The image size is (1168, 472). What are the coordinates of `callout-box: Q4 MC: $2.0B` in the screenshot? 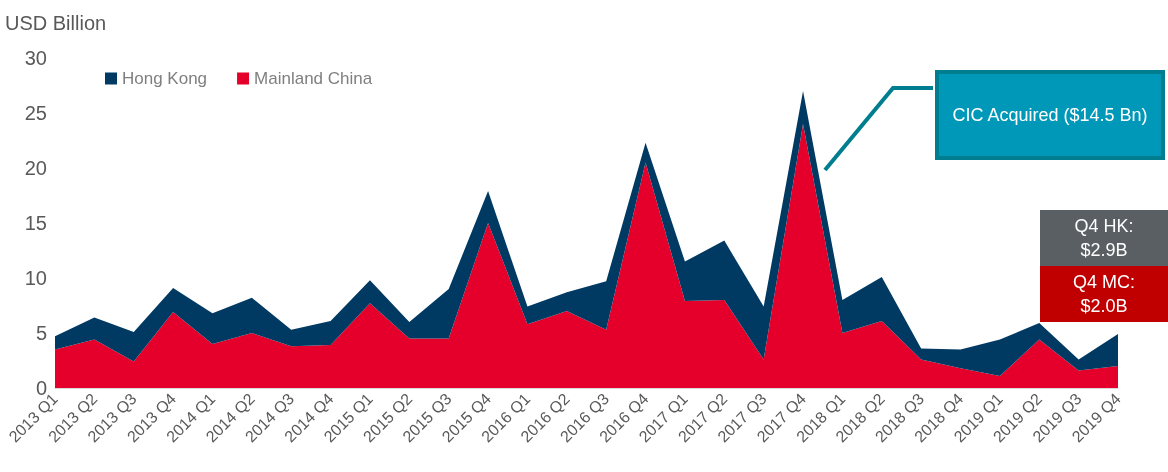 It's located at (1104, 294).